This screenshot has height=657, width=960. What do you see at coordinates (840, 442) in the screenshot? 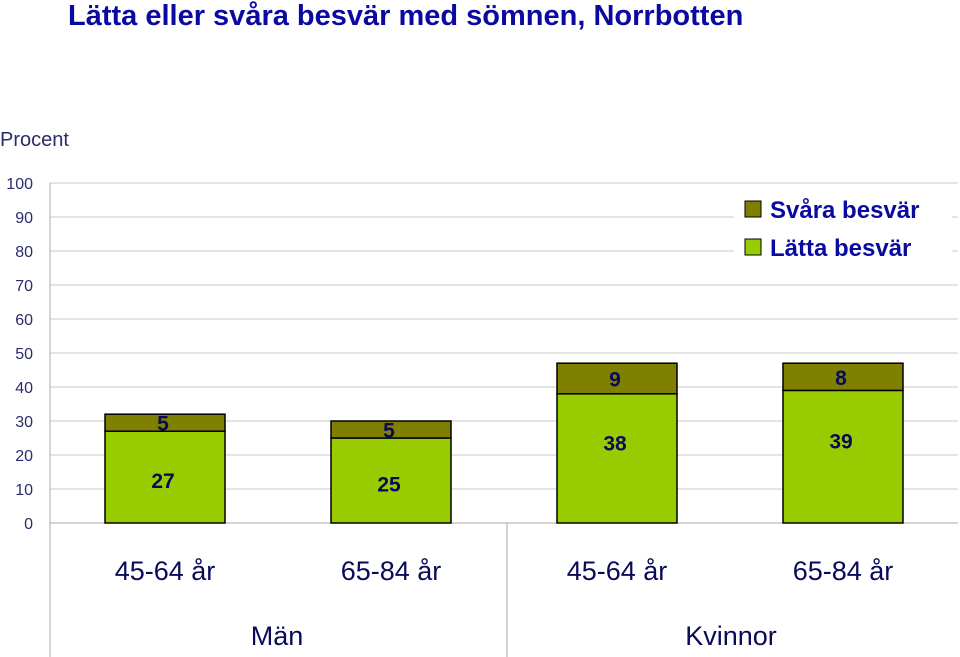
I see `data-label-latta-3: 39` at bounding box center [840, 442].